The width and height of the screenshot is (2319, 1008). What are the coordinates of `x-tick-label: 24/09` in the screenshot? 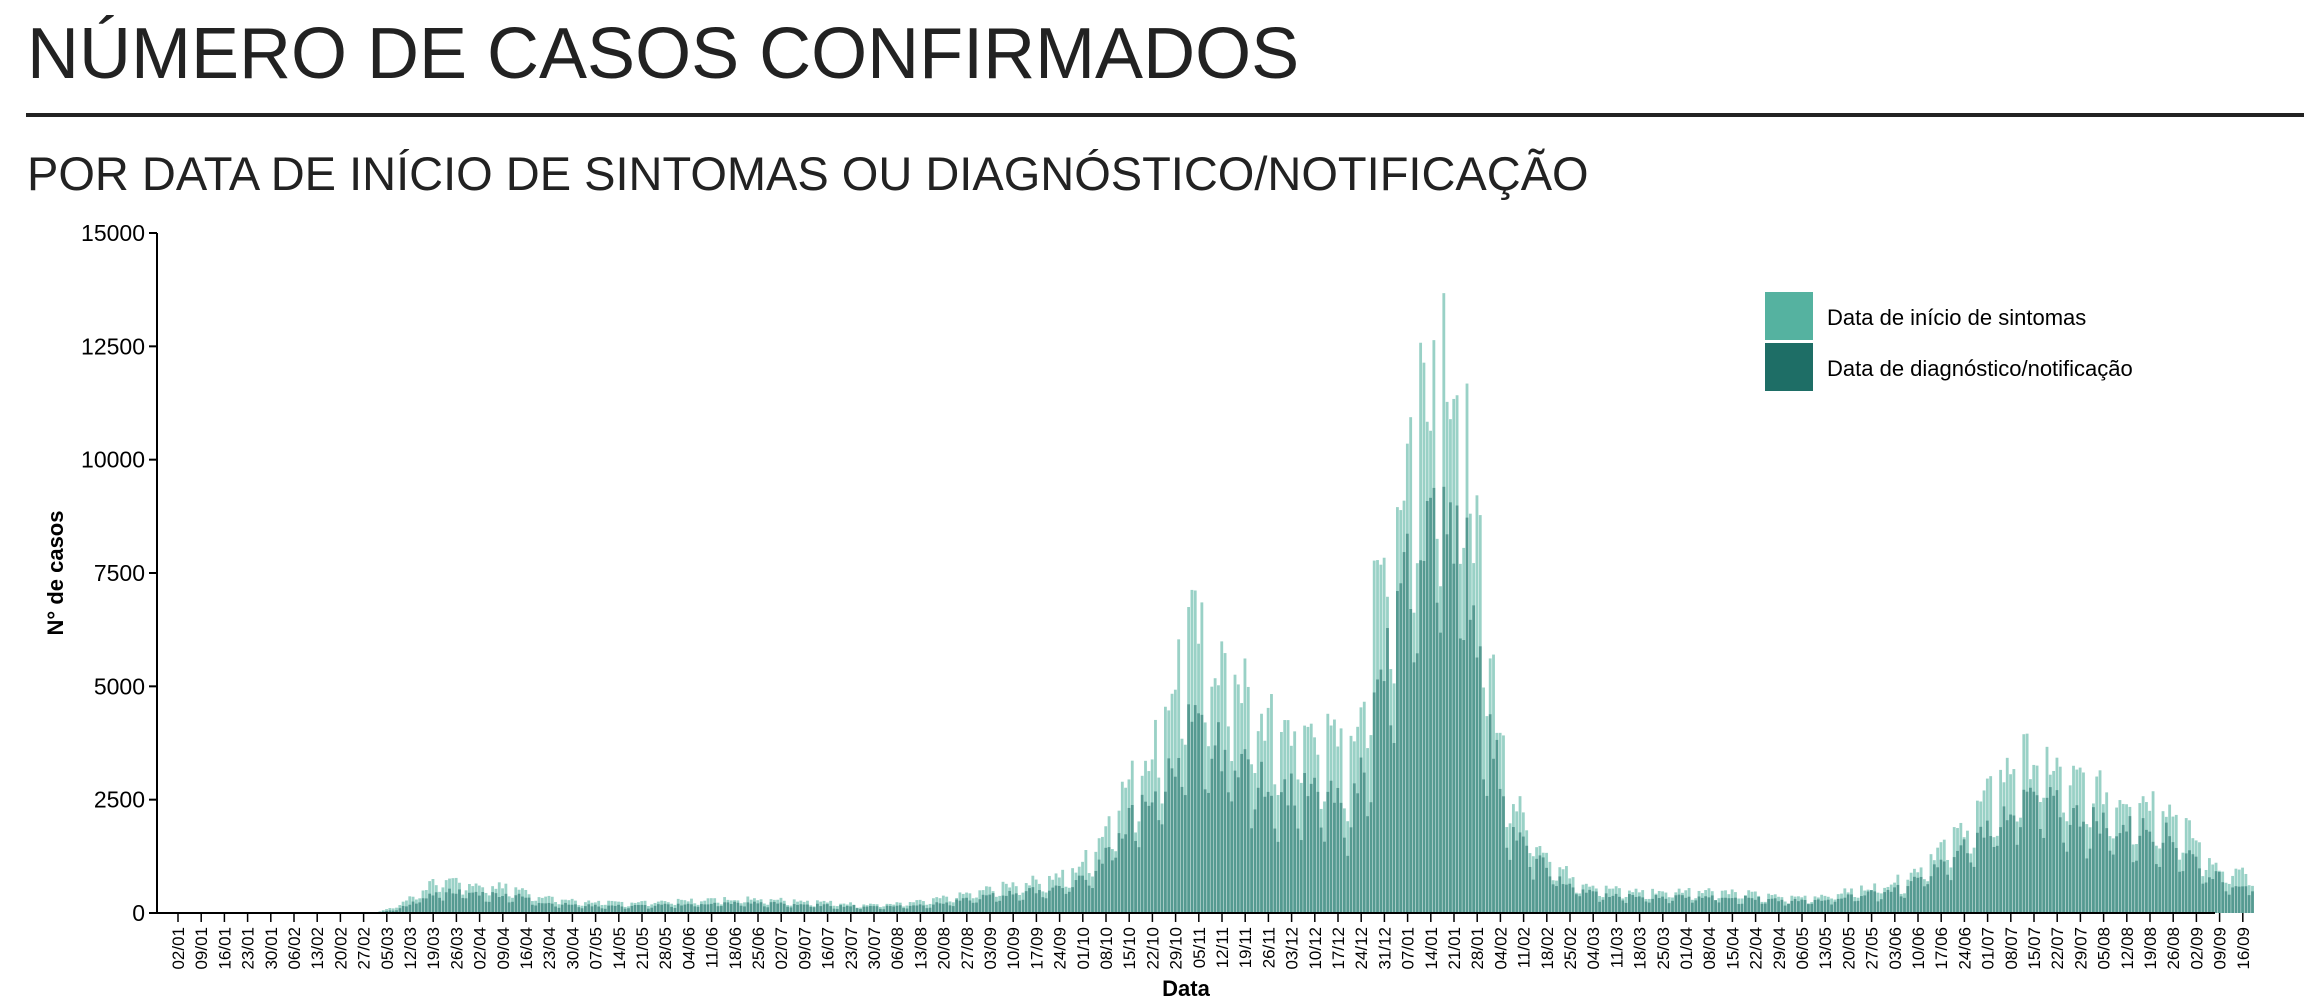 It's located at (1060, 948).